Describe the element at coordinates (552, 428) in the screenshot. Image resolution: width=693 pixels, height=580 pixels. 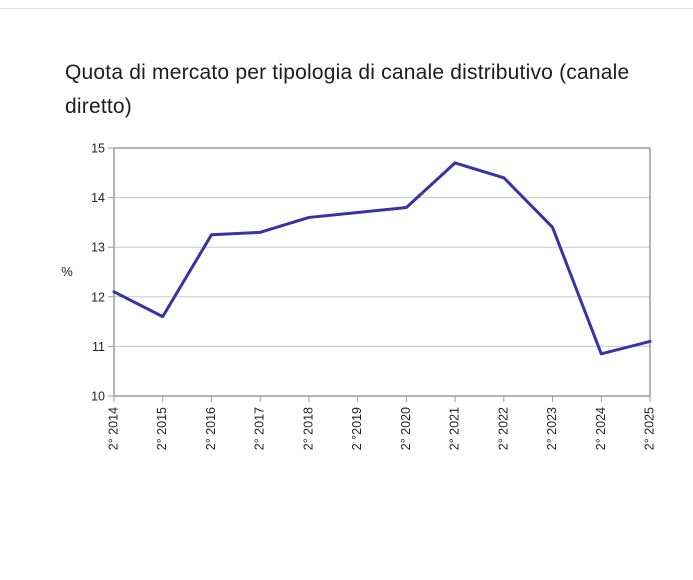
I see `x-tick-label: 2° 2023` at that location.